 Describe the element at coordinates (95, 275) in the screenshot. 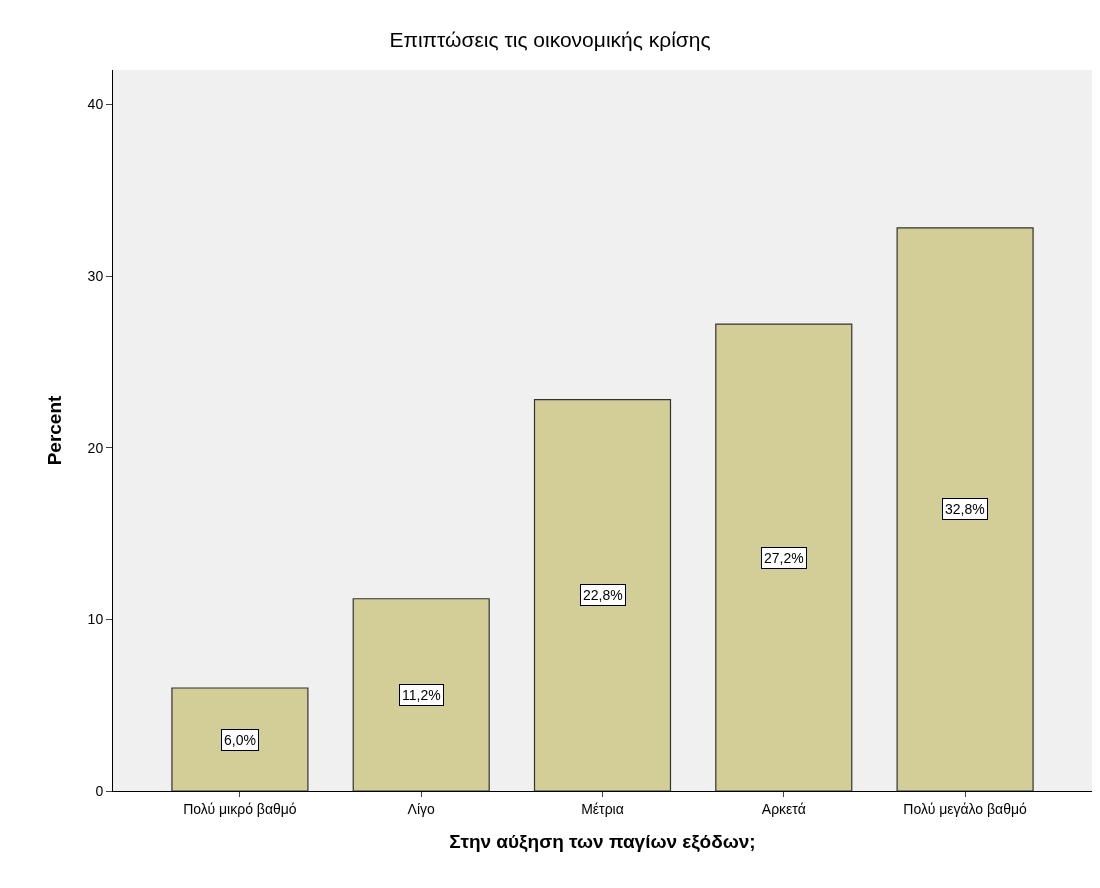

I see `y-tick-label: 30` at that location.